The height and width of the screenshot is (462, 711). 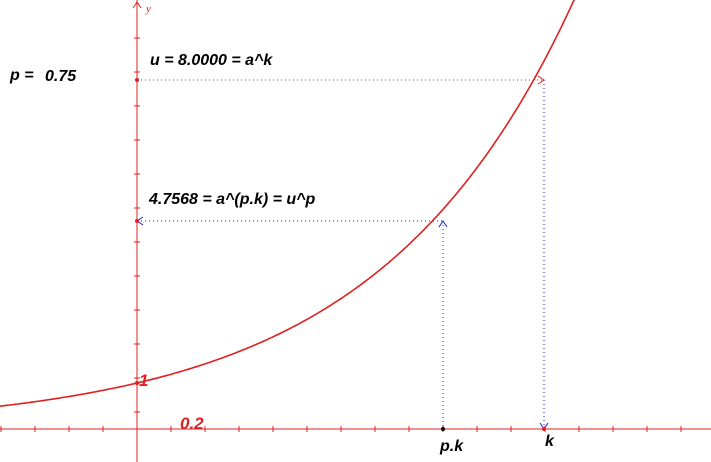 What do you see at coordinates (61, 76) in the screenshot?
I see `p-value: 0.75` at bounding box center [61, 76].